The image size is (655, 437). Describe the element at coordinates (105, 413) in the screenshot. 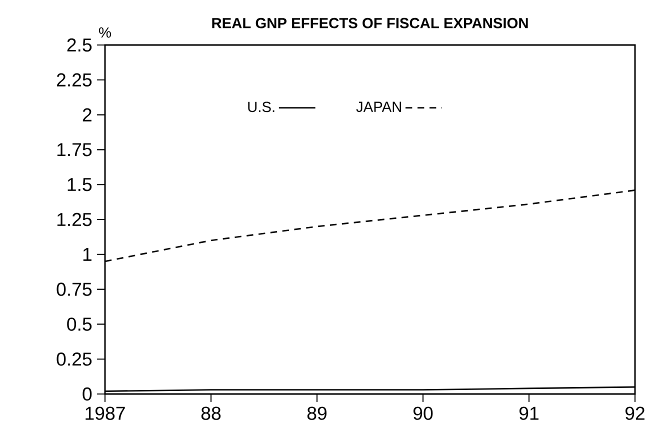

I see `x-tick-label: 1987` at that location.